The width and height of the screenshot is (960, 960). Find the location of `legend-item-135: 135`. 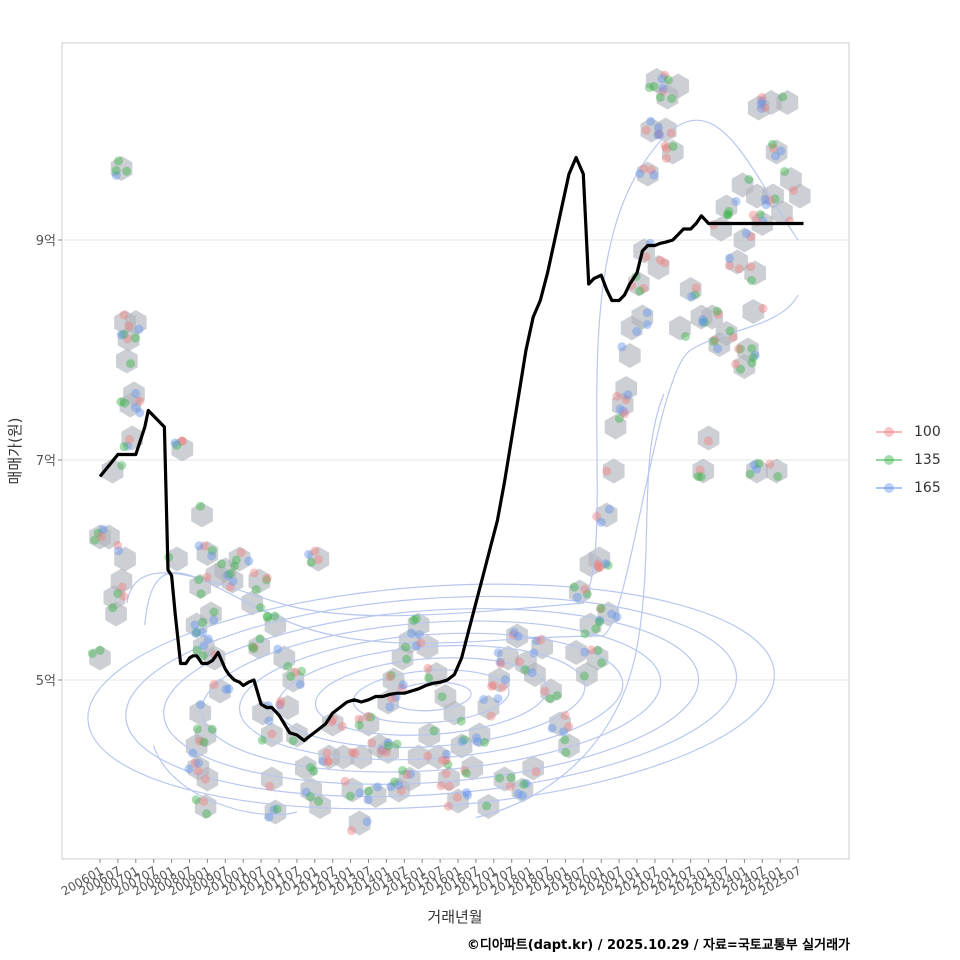

legend-item-135: 135 is located at coordinates (908, 460).